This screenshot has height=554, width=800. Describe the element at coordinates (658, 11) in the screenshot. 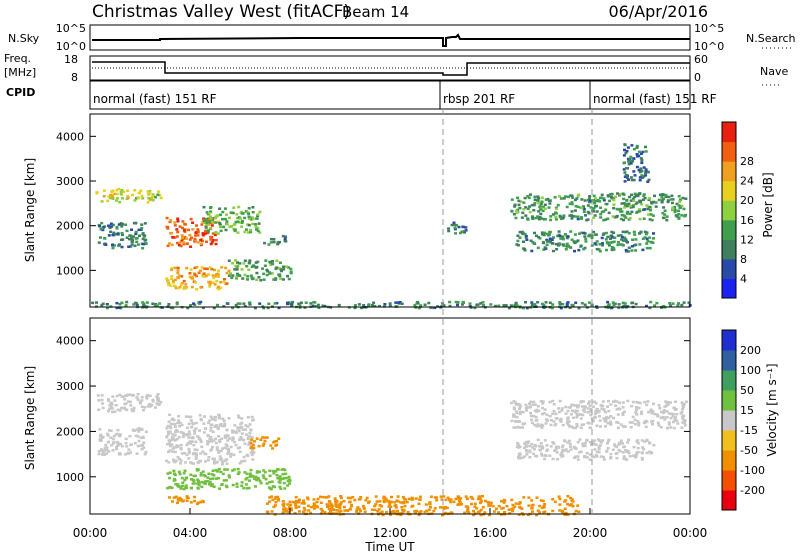

I see `date-label: 06/Apr/2016` at that location.